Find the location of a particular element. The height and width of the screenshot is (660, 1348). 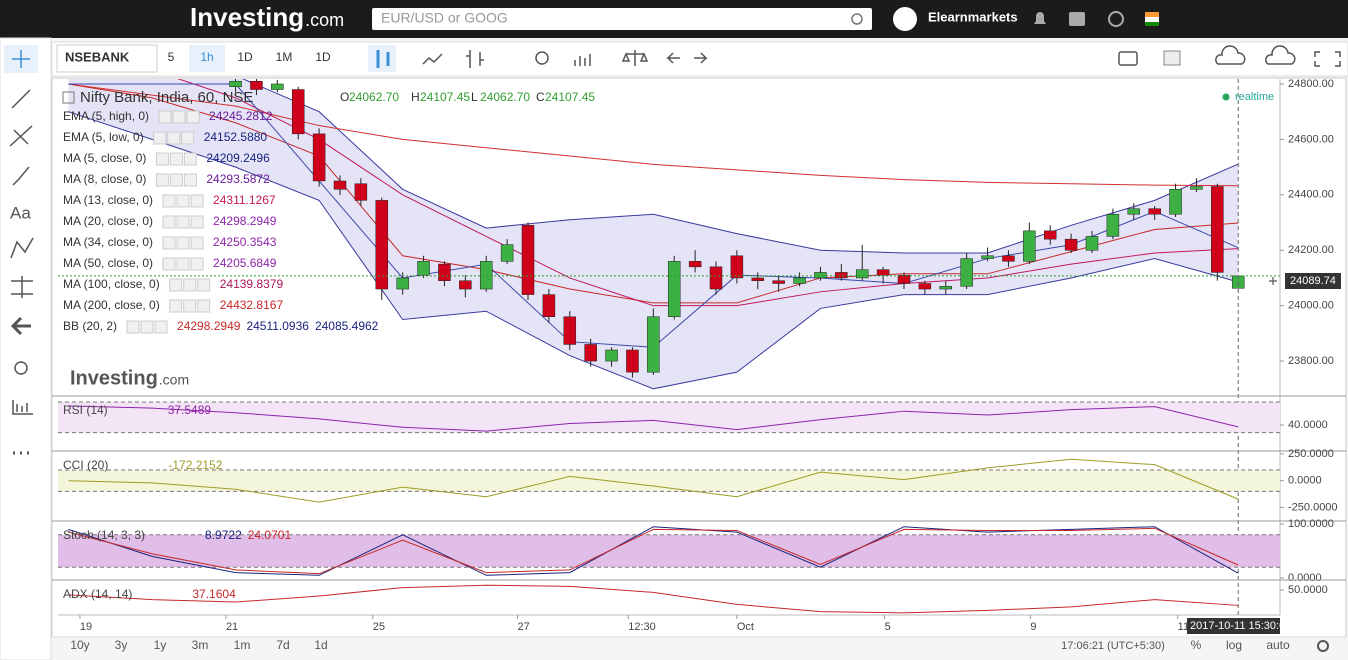

indicator-name: MA (5, close, 0) is located at coordinates (104, 158).